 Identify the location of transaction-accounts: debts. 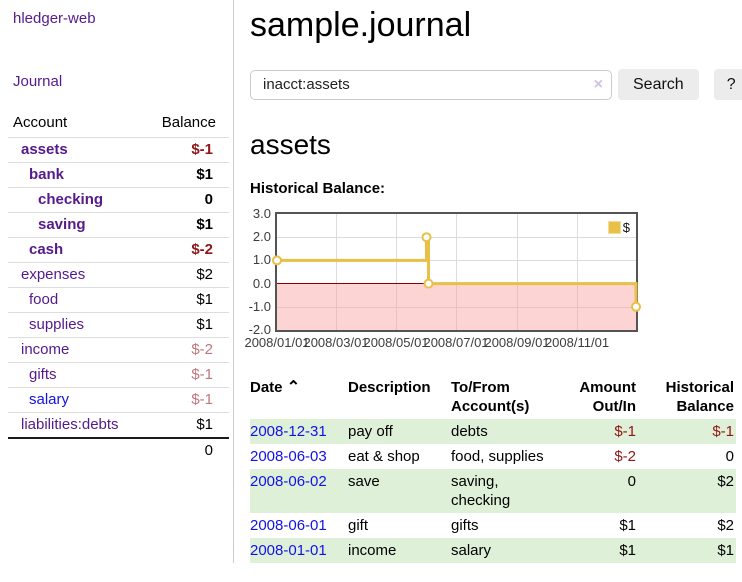
(507, 431).